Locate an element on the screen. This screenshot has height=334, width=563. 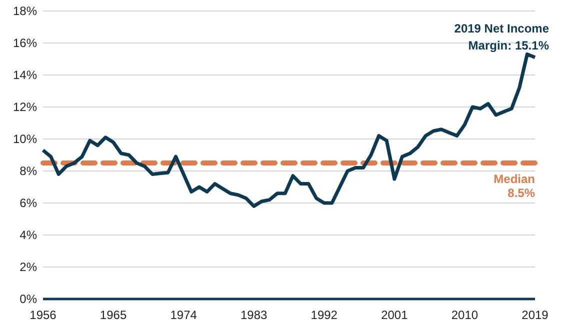
x-tick-label: 1965 is located at coordinates (113, 315).